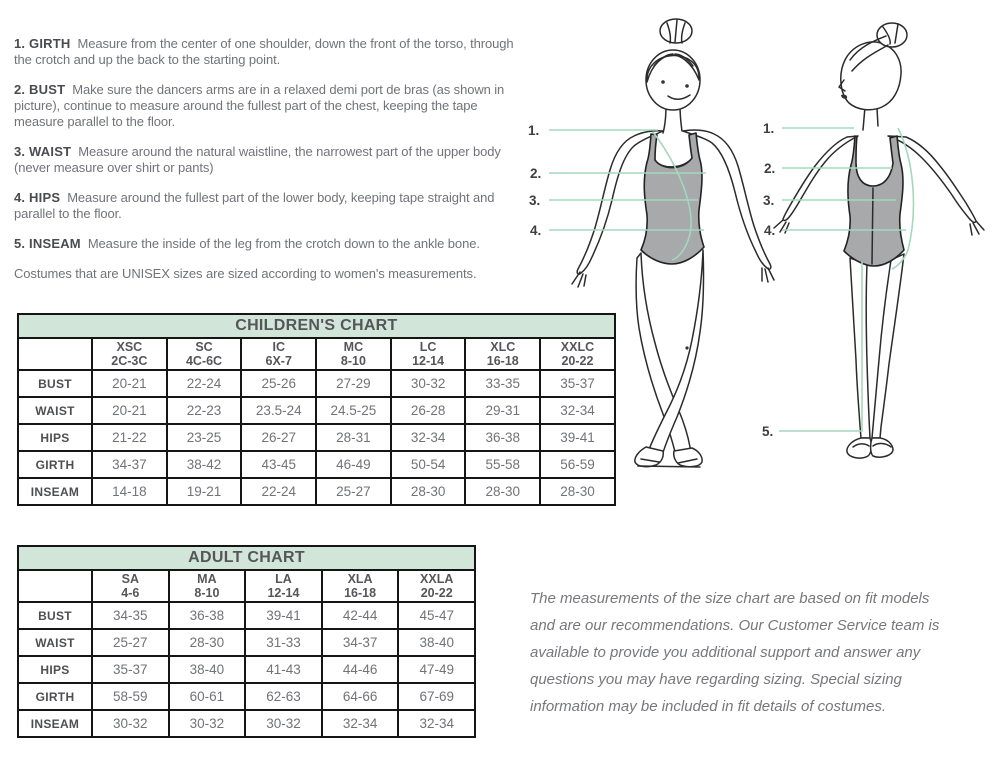 This screenshot has width=1001, height=765. What do you see at coordinates (353, 383) in the screenshot?
I see `table-cell: 27-29` at bounding box center [353, 383].